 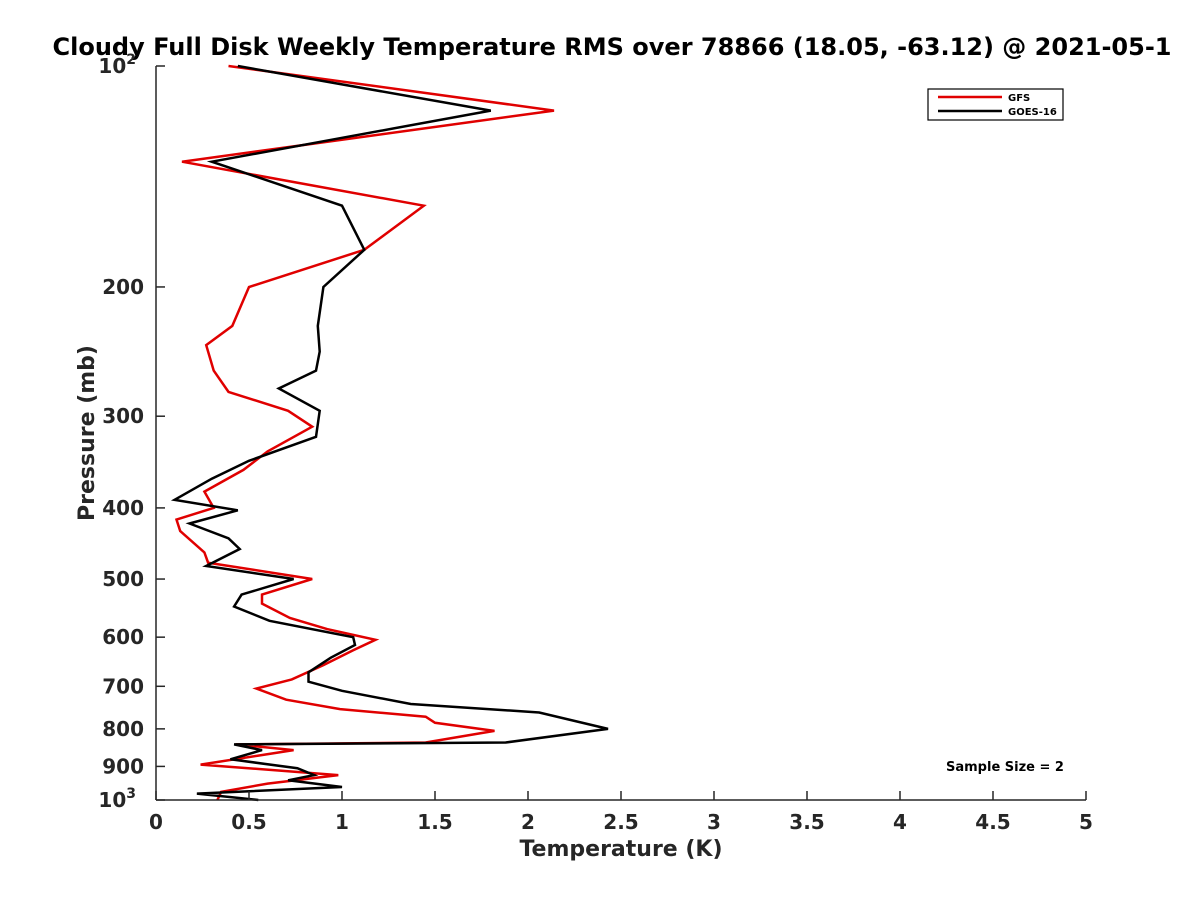 What do you see at coordinates (992, 822) in the screenshot?
I see `x-tick-label: 4.5` at bounding box center [992, 822].